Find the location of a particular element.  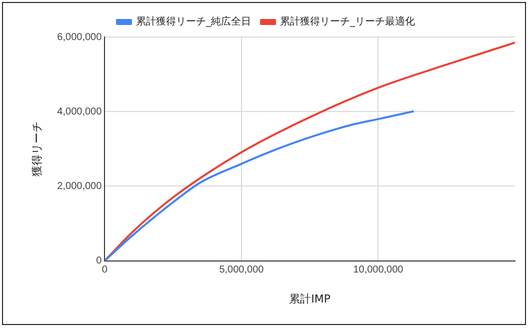

x-tick-label: 5,000,000 is located at coordinates (241, 270).